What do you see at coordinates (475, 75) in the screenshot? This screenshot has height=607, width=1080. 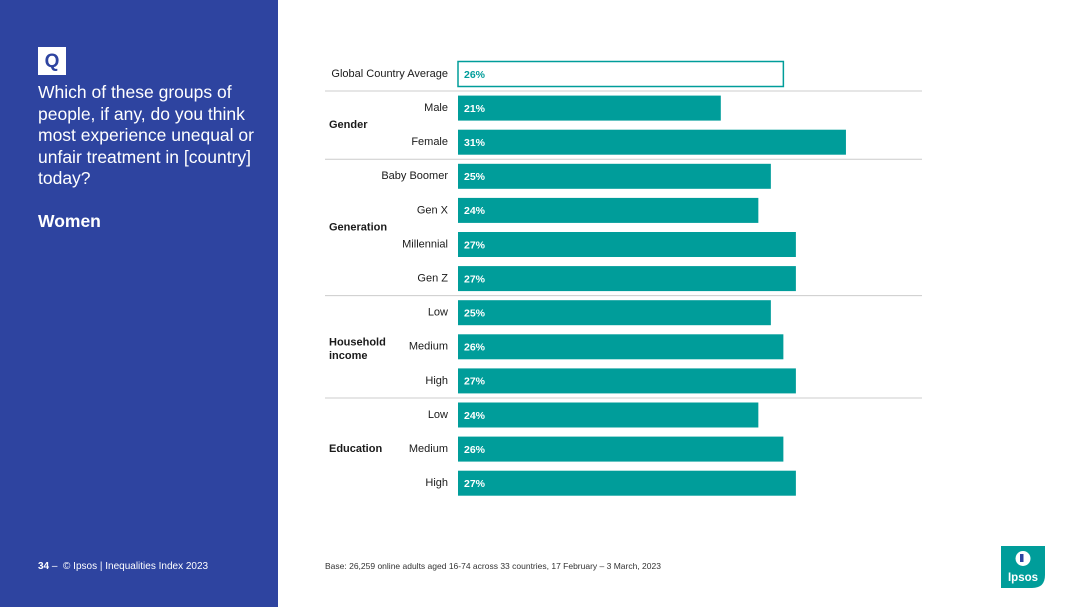 I see `average-value-label: 26%` at bounding box center [475, 75].